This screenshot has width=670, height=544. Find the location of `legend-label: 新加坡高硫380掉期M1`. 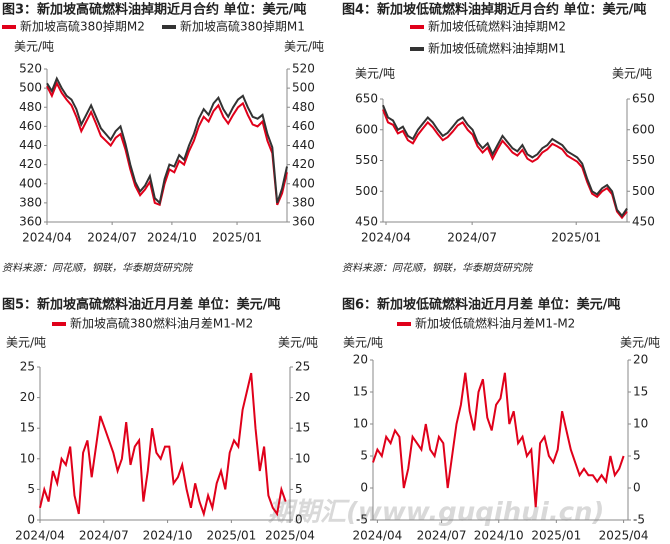

legend-label: 新加坡高硫380掉期M1 is located at coordinates (242, 26).